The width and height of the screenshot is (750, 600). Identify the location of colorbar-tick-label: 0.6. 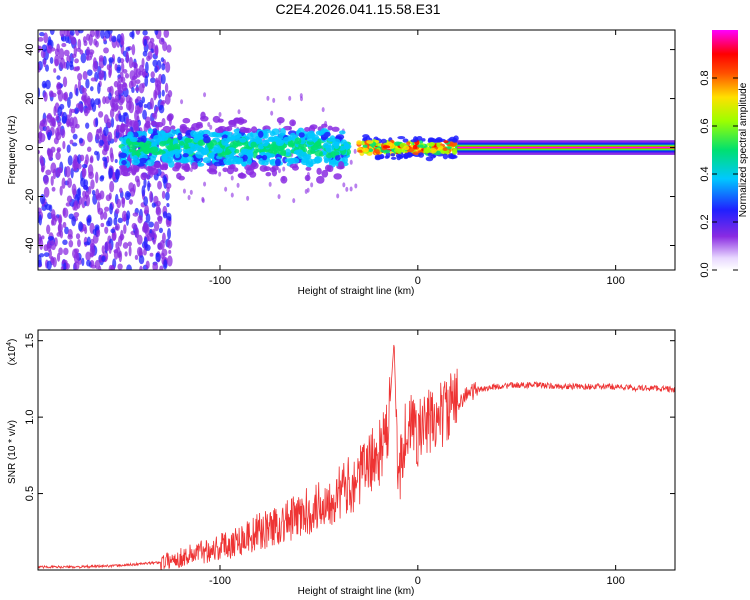
(705, 125).